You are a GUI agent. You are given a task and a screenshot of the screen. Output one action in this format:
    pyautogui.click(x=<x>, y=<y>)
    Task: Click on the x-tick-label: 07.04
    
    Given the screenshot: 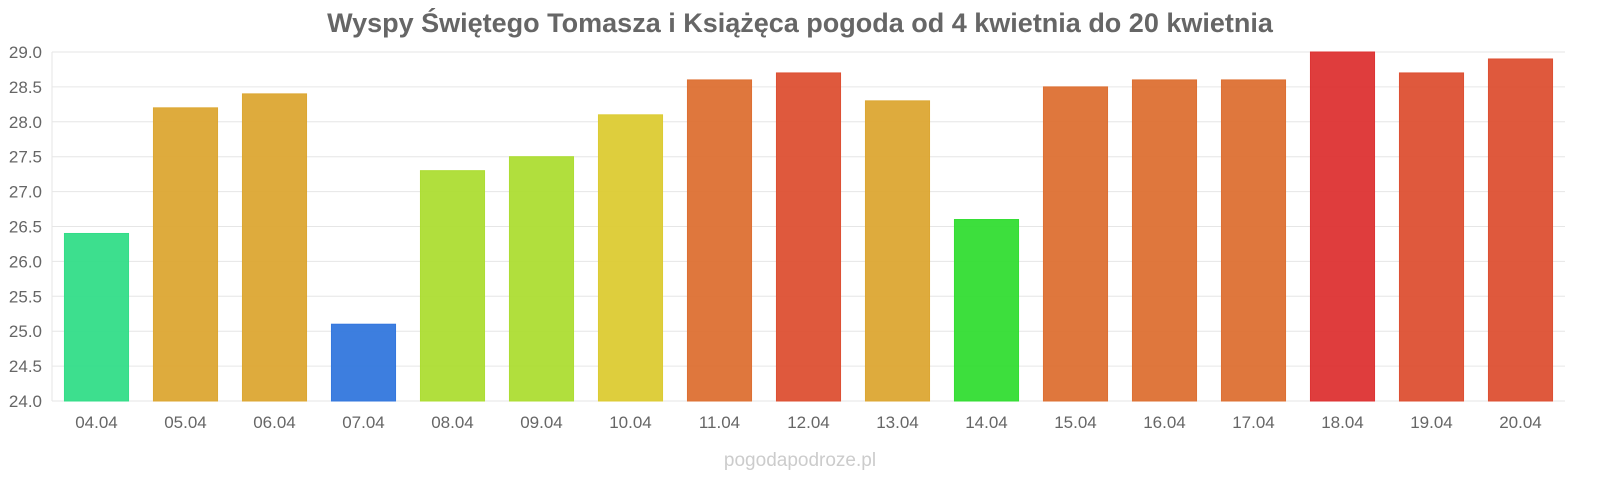 What is the action you would take?
    pyautogui.click(x=363, y=422)
    